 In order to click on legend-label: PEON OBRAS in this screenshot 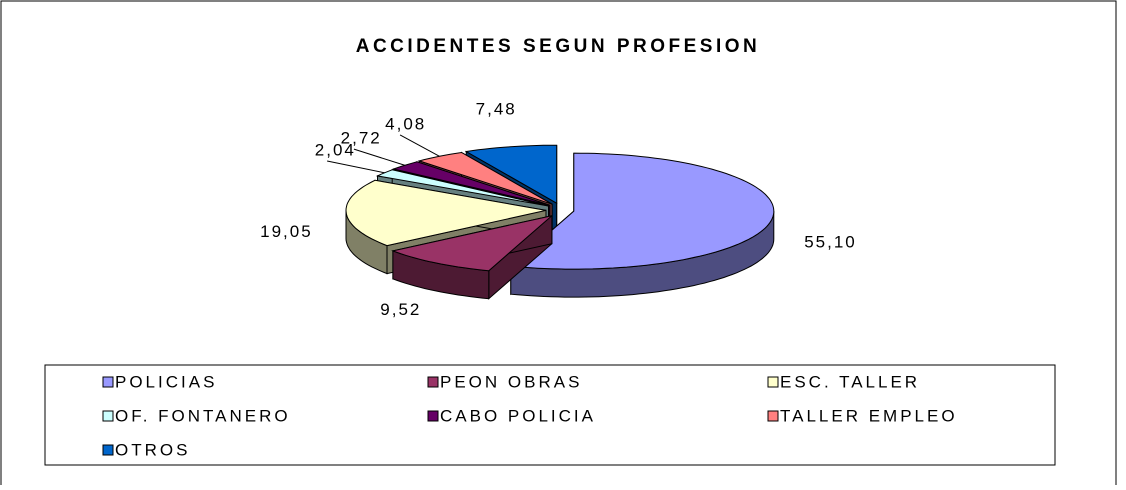, I will do `click(511, 381)`.